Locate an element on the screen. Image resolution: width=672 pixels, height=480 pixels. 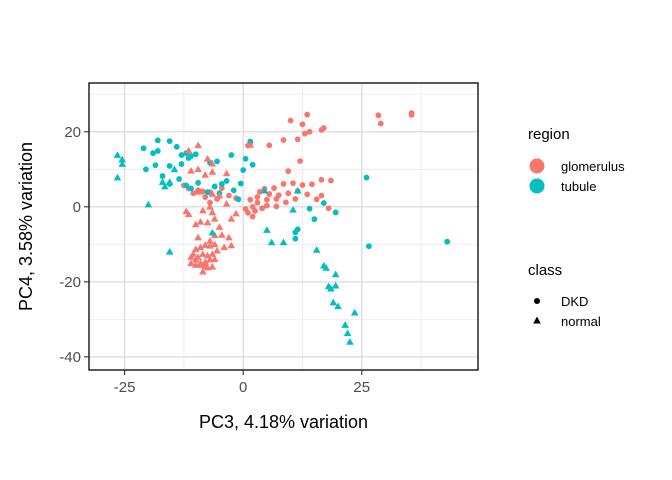
x-axis-ticks: -25 0 25 is located at coordinates (242, 383).